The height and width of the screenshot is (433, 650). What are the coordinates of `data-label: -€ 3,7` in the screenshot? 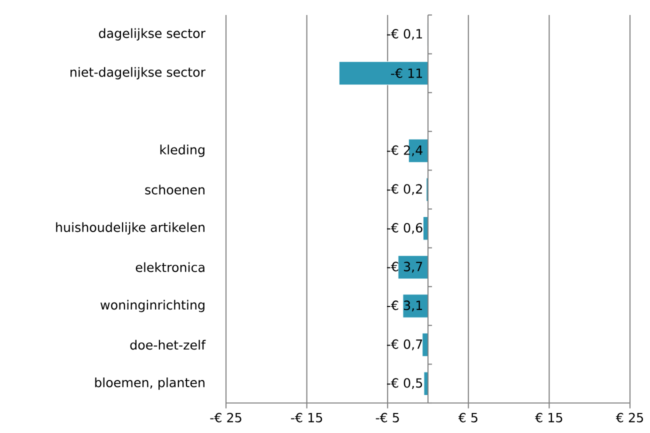 It's located at (404, 267).